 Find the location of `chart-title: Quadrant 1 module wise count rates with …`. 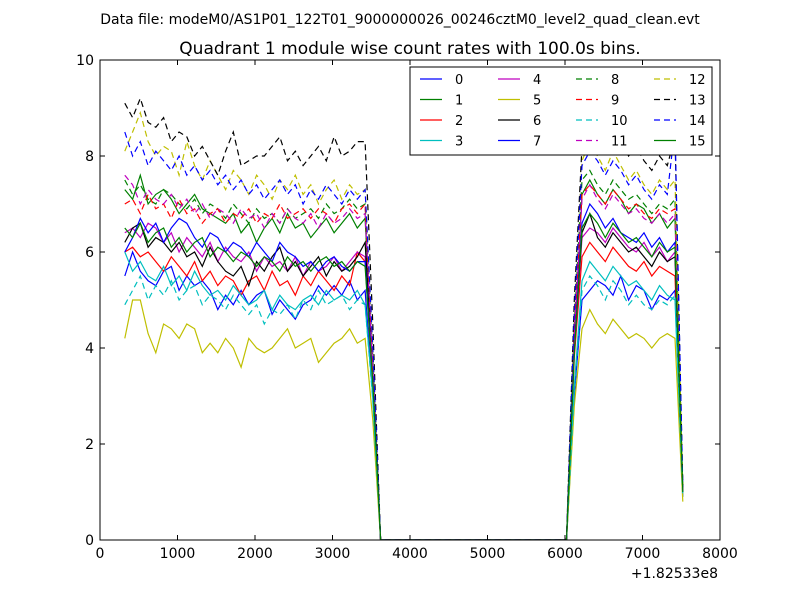

chart-title: Quadrant 1 module wise count rates with … is located at coordinates (409, 49).